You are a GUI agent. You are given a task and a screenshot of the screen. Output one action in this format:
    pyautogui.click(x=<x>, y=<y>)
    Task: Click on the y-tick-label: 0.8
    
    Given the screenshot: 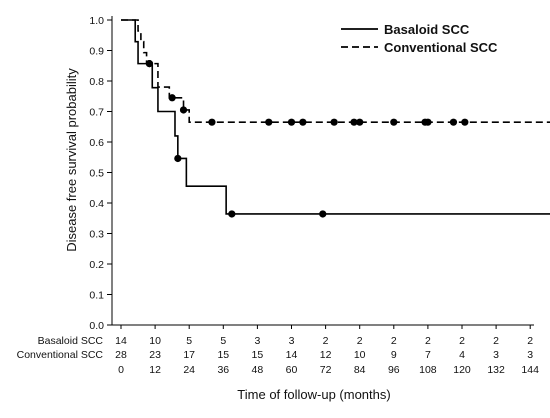 What is the action you would take?
    pyautogui.click(x=96, y=82)
    